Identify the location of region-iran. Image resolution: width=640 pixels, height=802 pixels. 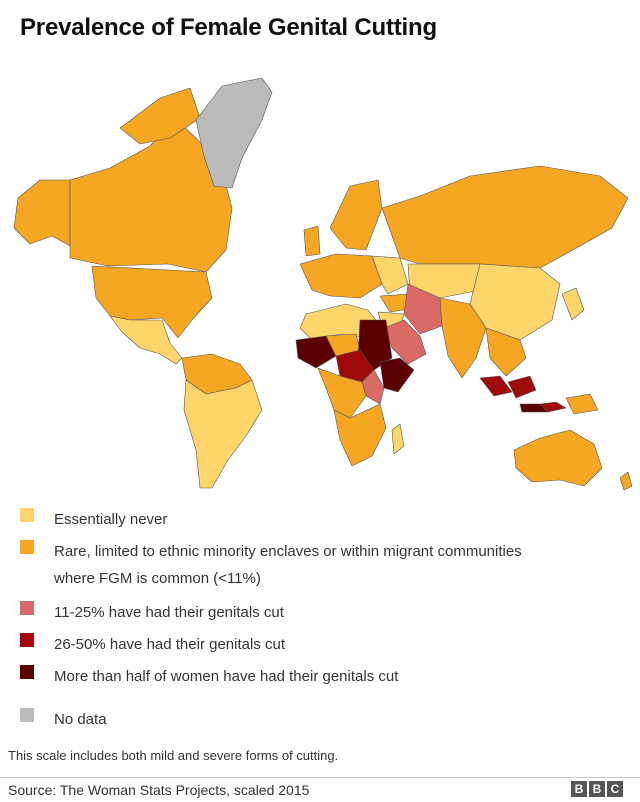
(423, 309).